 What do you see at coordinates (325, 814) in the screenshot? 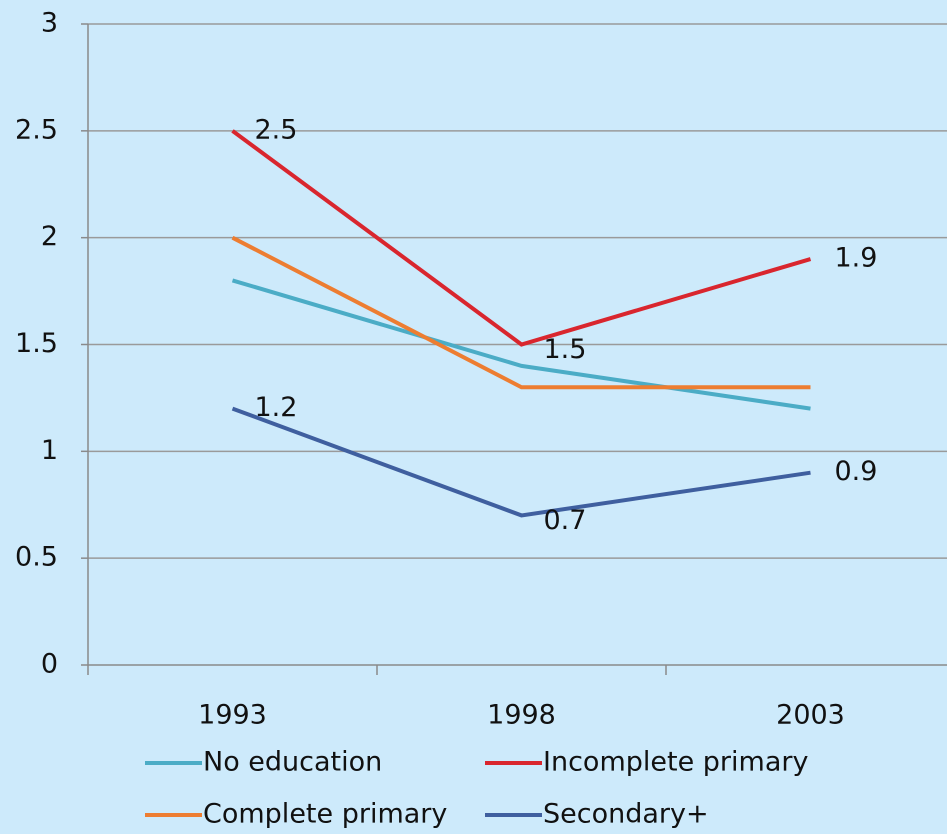
I see `legend-label: Complete primary` at bounding box center [325, 814].